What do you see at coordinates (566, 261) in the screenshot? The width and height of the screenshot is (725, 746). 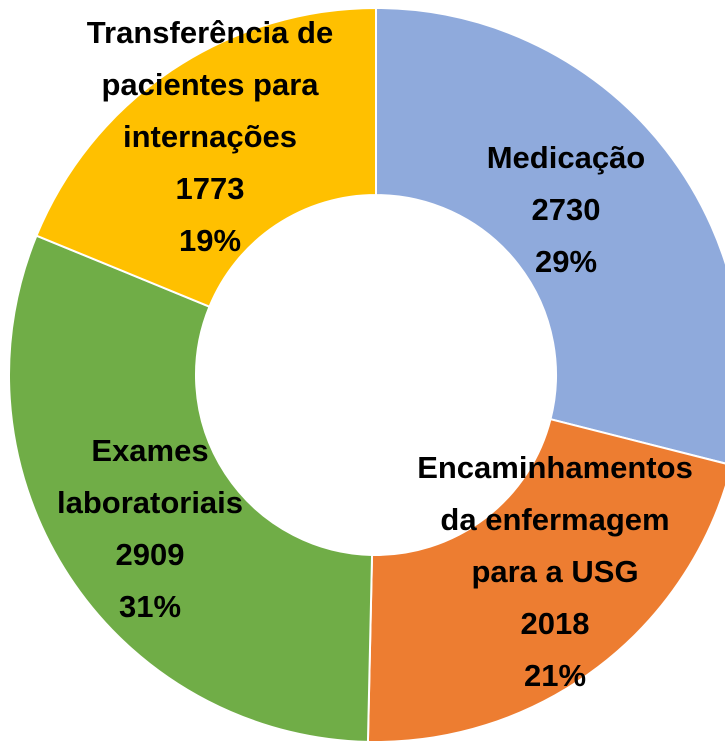 I see `percent-label: 29%` at bounding box center [566, 261].